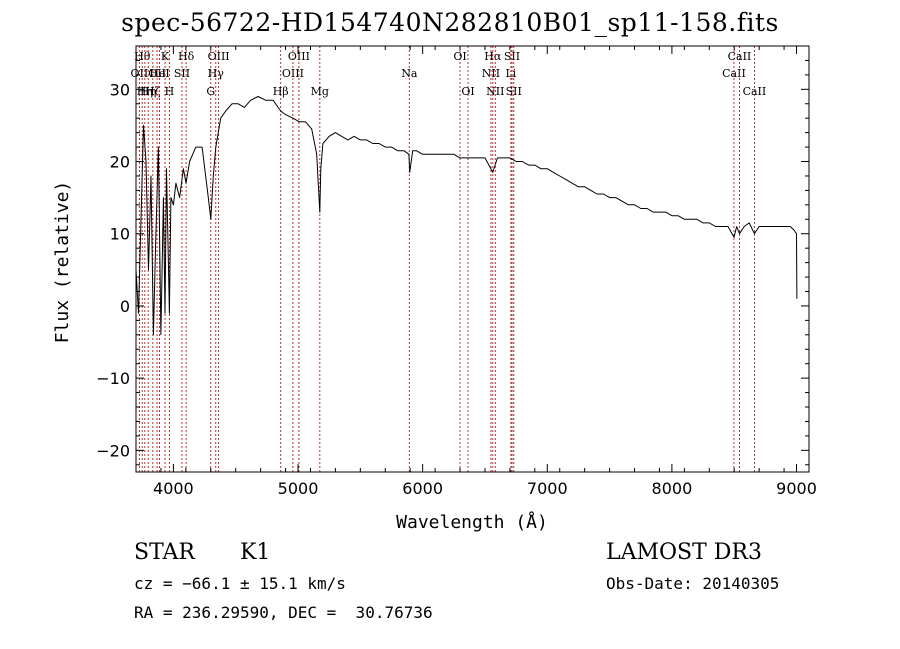 The width and height of the screenshot is (900, 649). I want to click on survey-name: LAMOST DR3, so click(684, 552).